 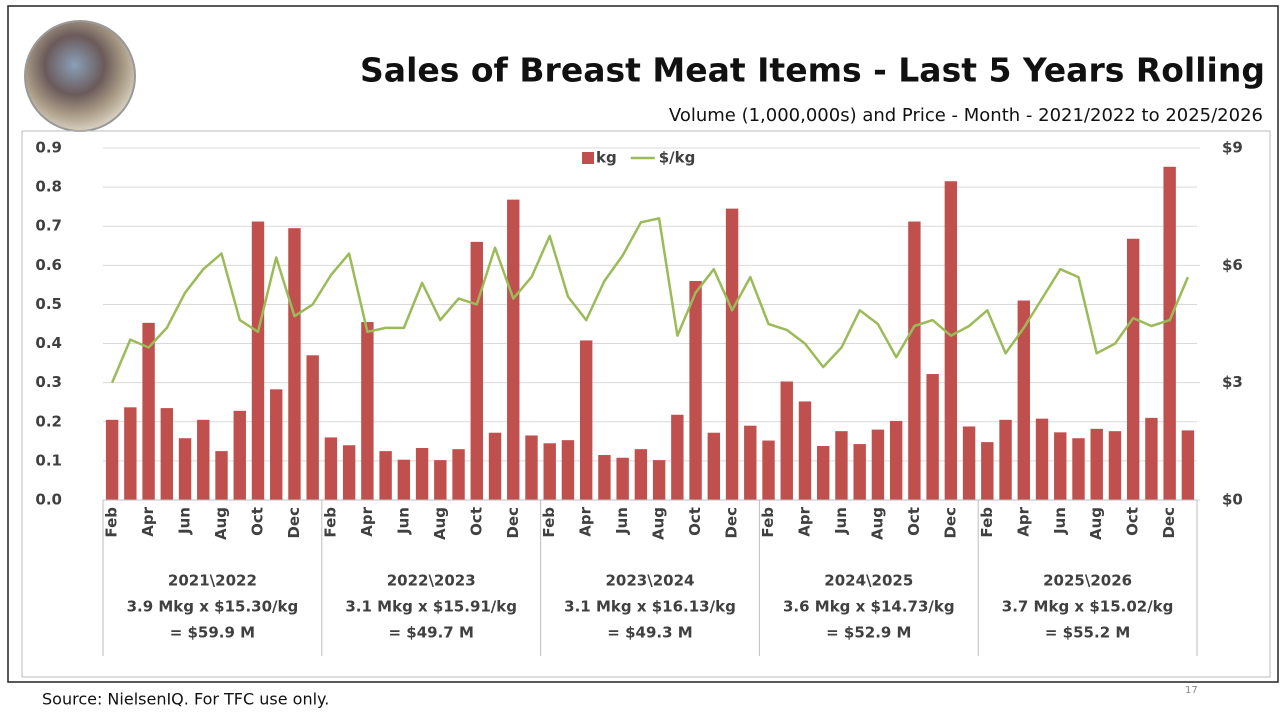 What do you see at coordinates (185, 699) in the screenshot?
I see `source-note: Source: NielsenIQ. For TFC use only.` at bounding box center [185, 699].